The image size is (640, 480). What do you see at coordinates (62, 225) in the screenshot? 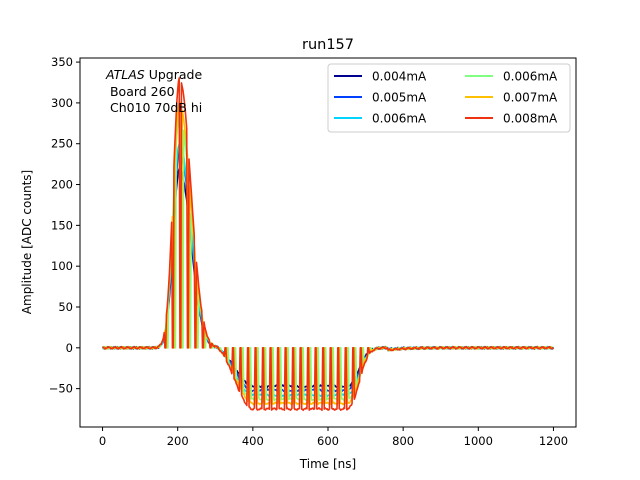
I see `y-tick-label: 150` at bounding box center [62, 225].